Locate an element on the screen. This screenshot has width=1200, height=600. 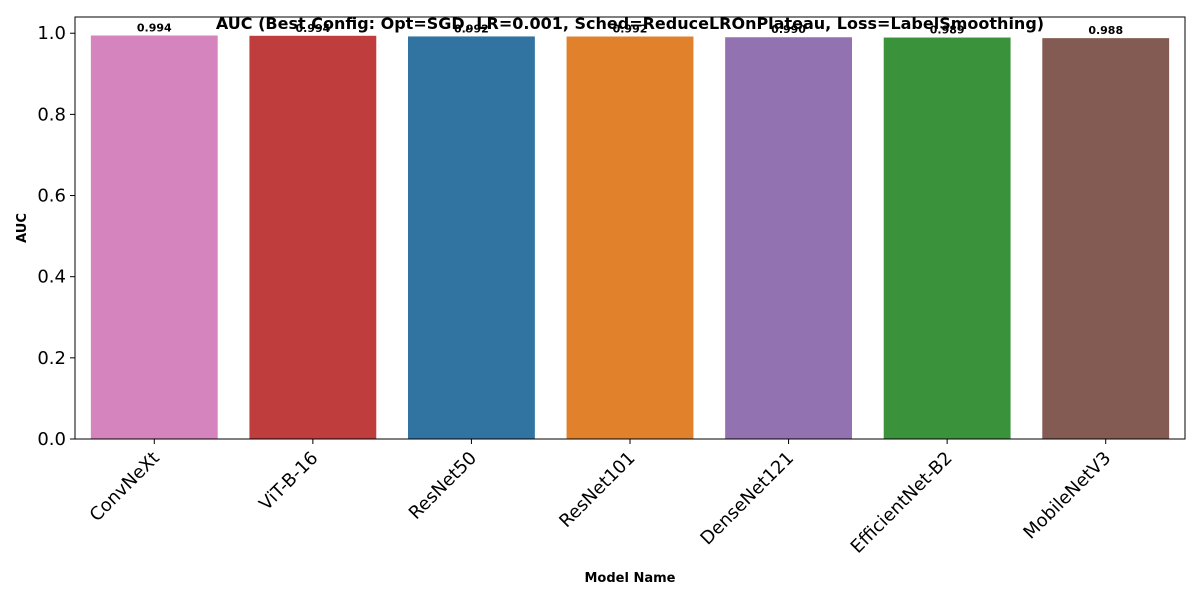
y-tick-label-0: 0.0 is located at coordinates (51, 439).